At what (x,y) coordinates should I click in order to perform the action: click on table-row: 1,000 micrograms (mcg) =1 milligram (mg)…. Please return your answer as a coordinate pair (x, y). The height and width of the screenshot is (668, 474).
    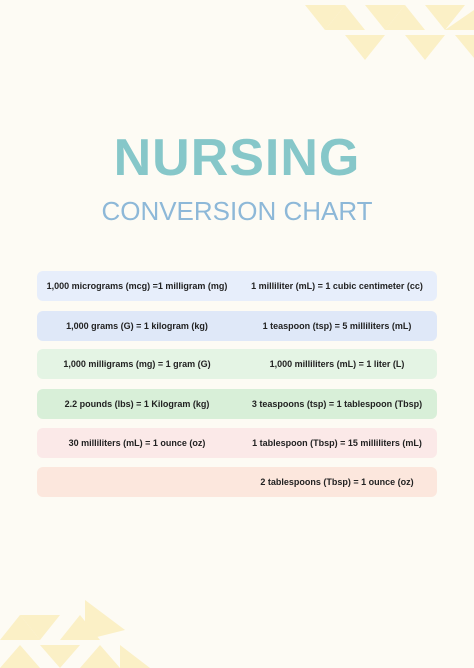
    Looking at the image, I should click on (237, 286).